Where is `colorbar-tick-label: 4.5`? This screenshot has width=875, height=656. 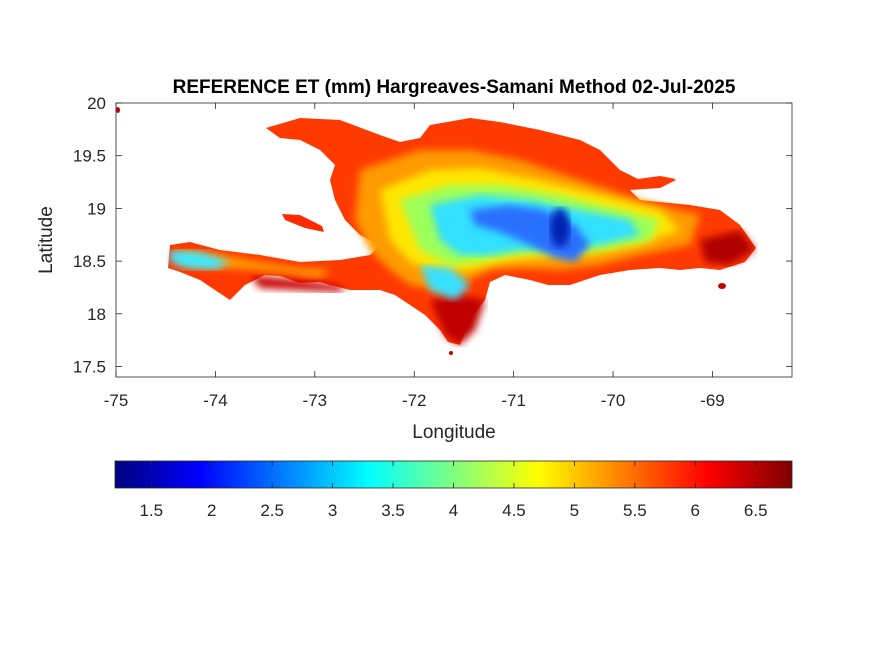 colorbar-tick-label: 4.5 is located at coordinates (514, 510).